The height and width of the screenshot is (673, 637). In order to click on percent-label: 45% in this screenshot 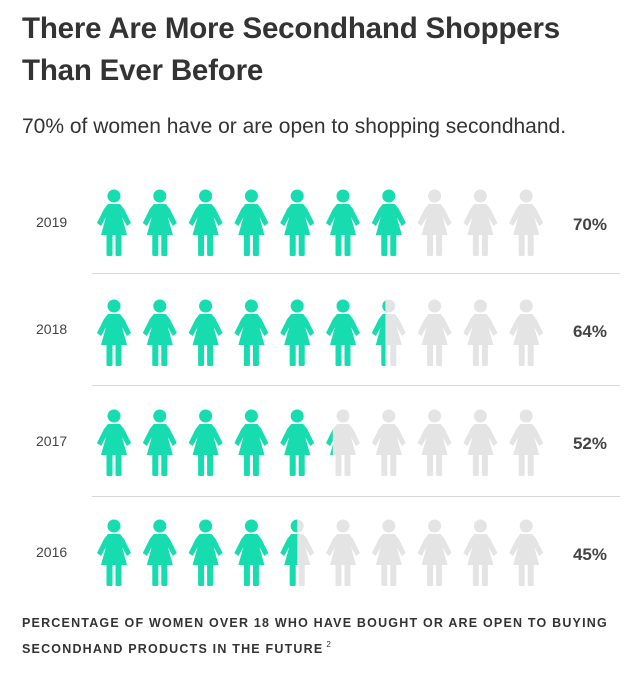, I will do `click(589, 554)`.